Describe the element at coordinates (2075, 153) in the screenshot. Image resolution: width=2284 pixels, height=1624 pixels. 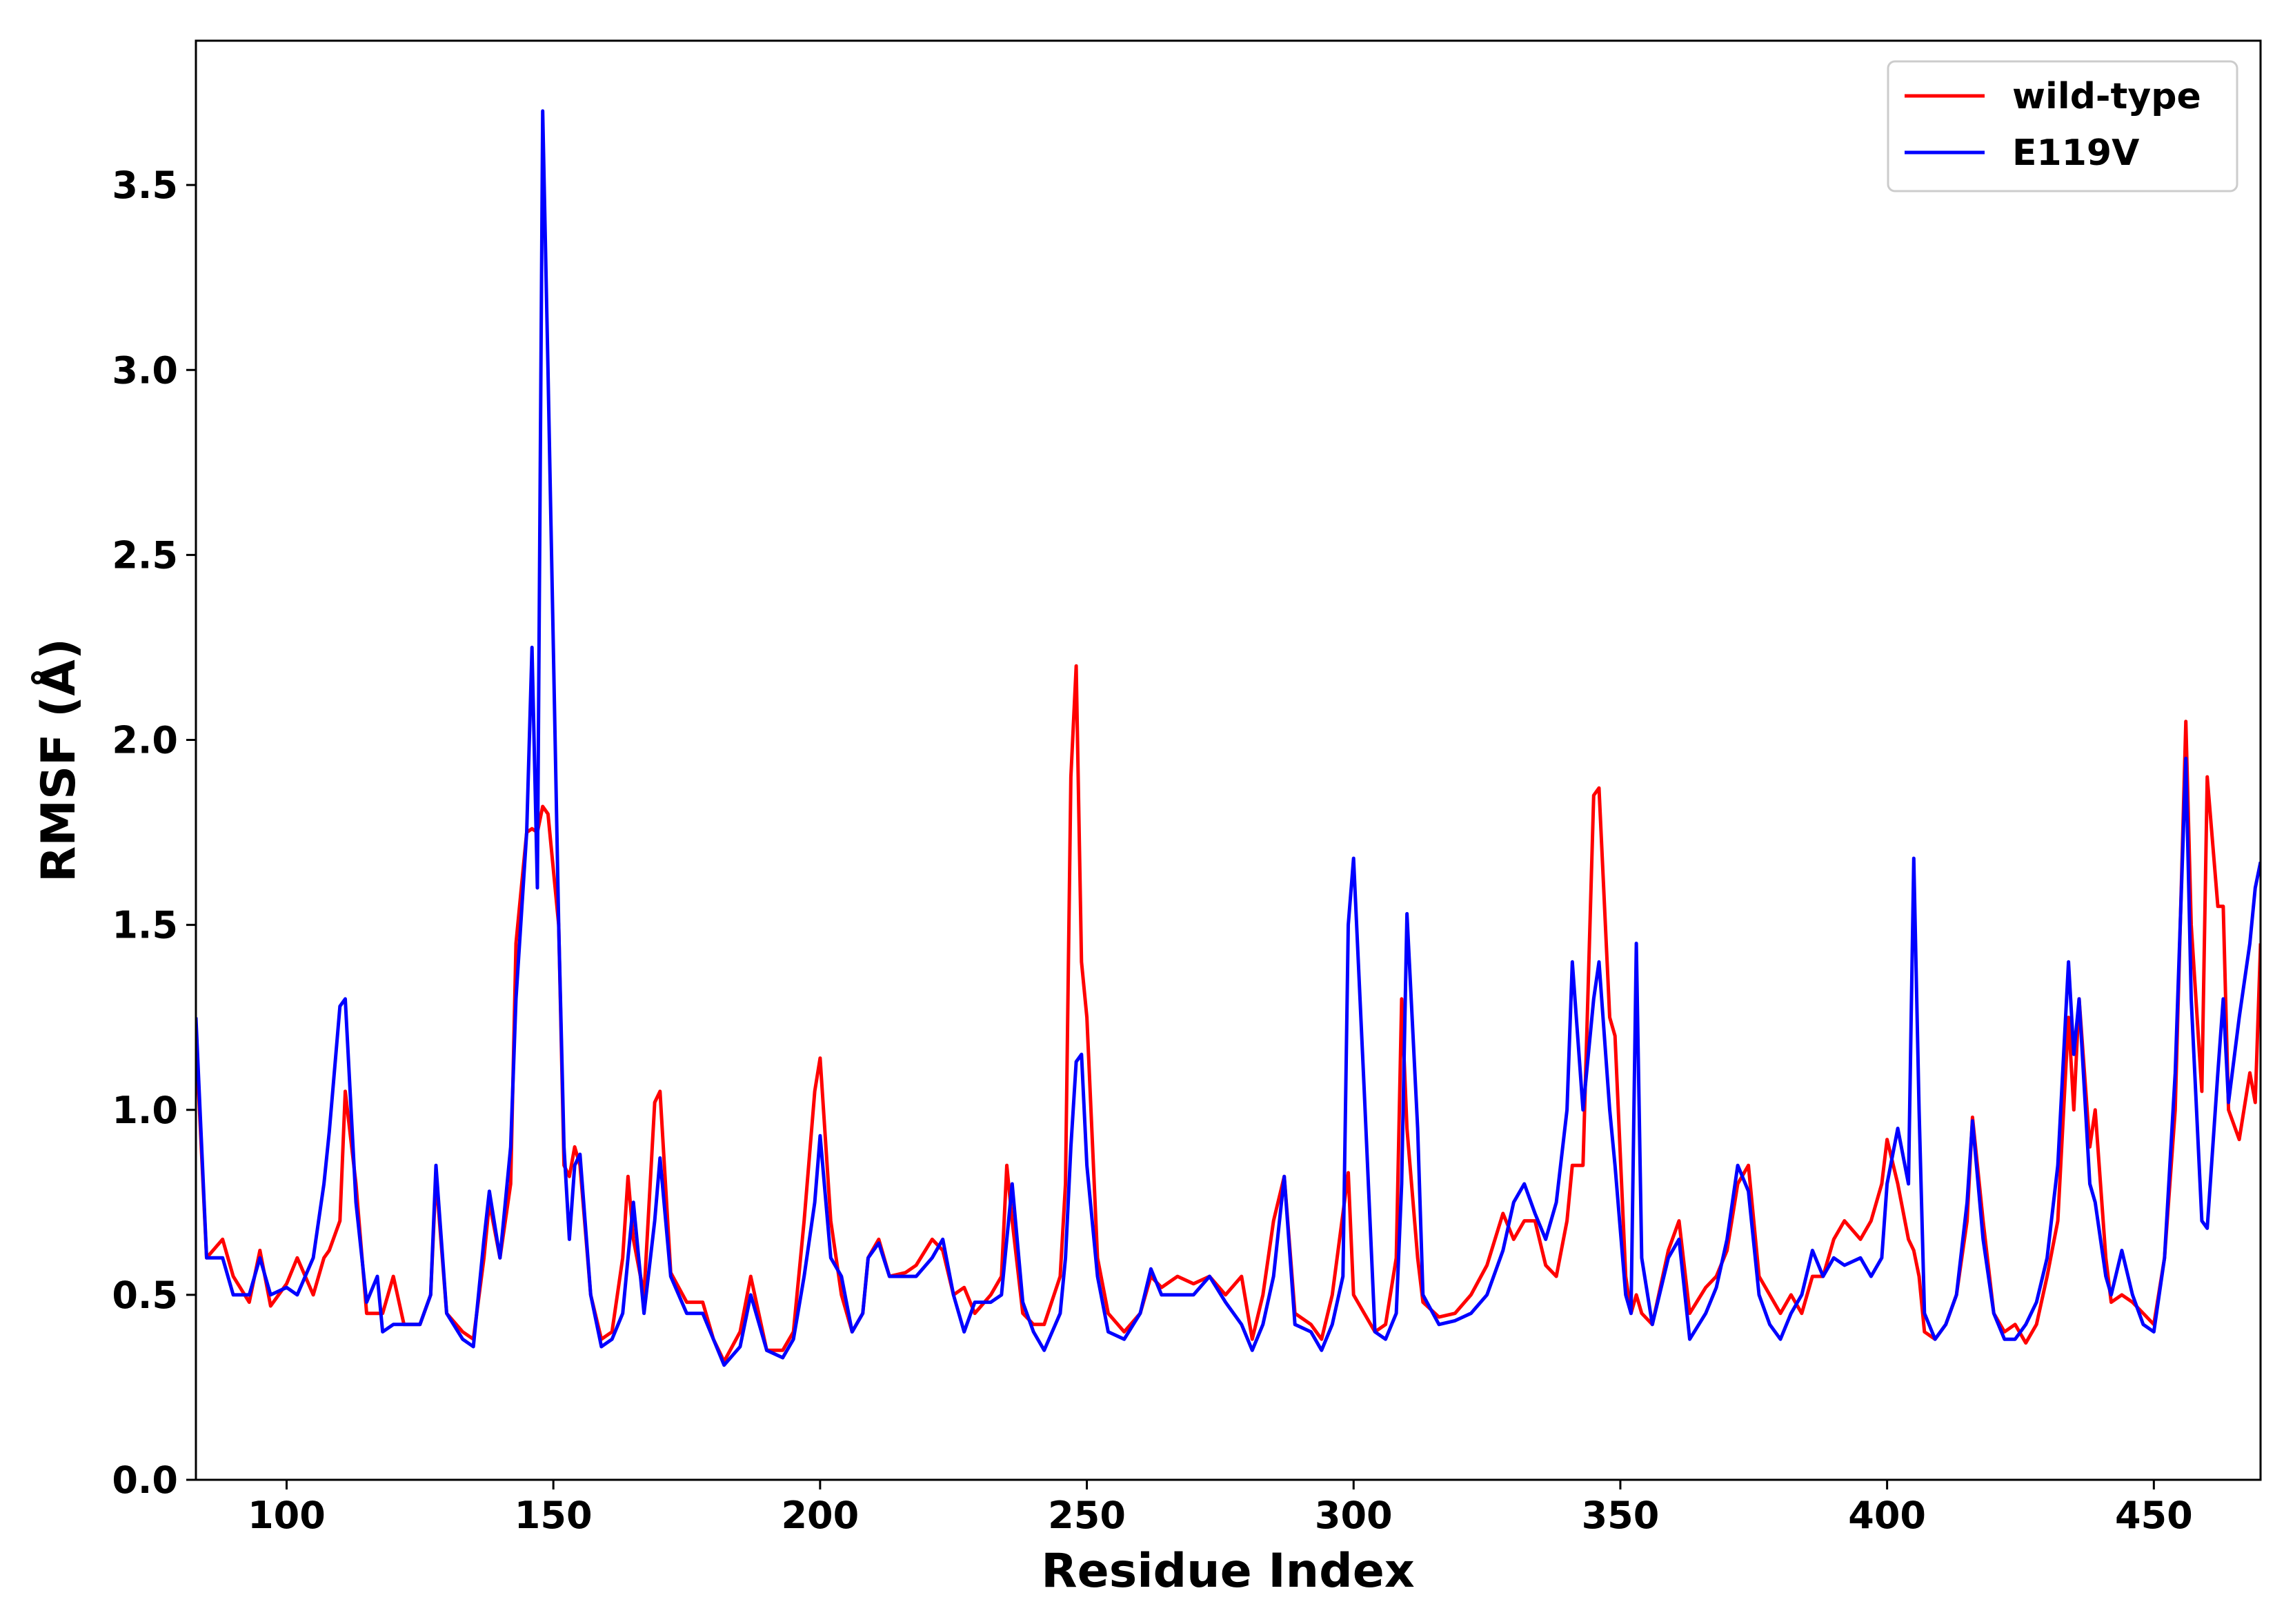
I see `legend-label: E119V` at that location.